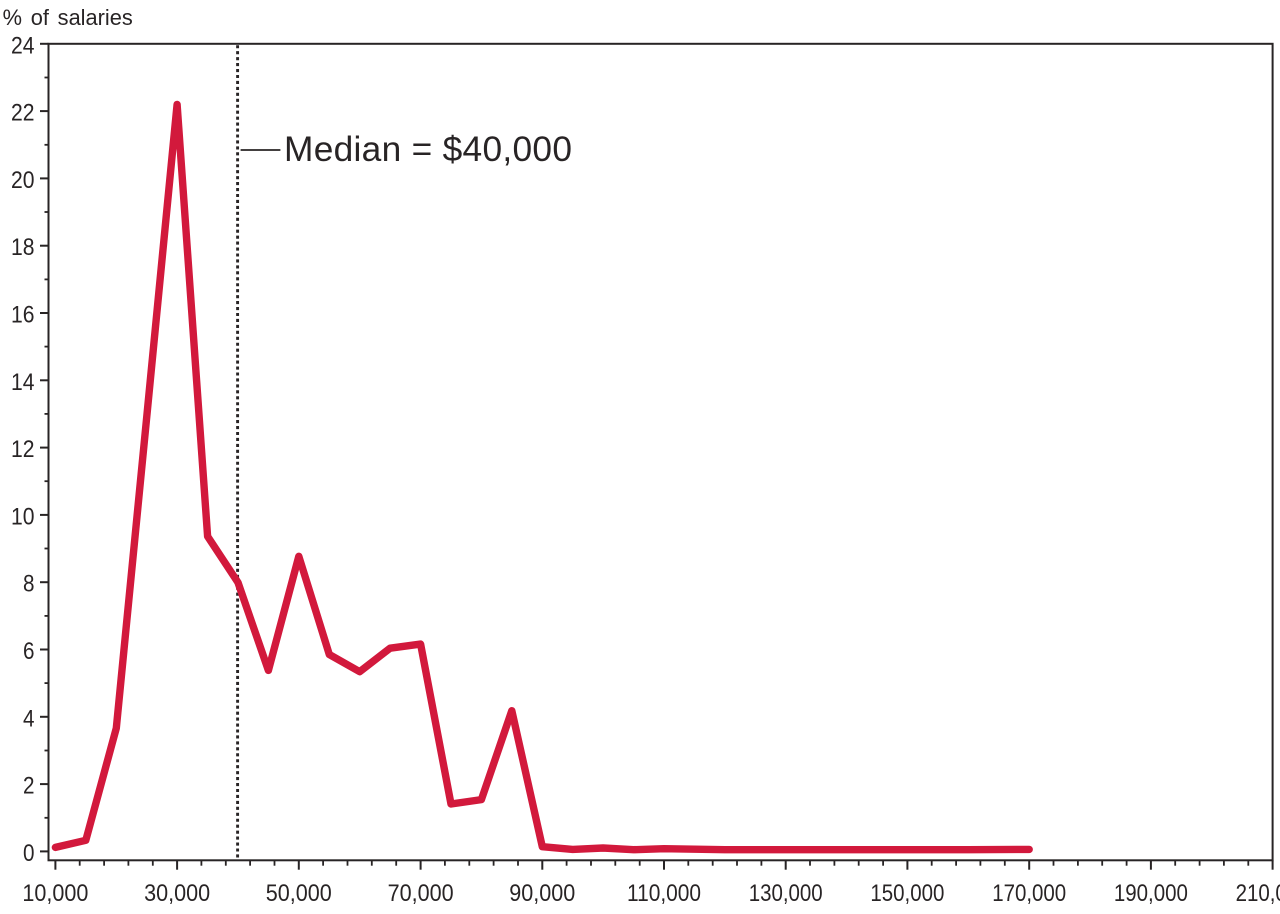 This screenshot has height=914, width=1280. Describe the element at coordinates (23, 113) in the screenshot. I see `svg-text: 22` at that location.